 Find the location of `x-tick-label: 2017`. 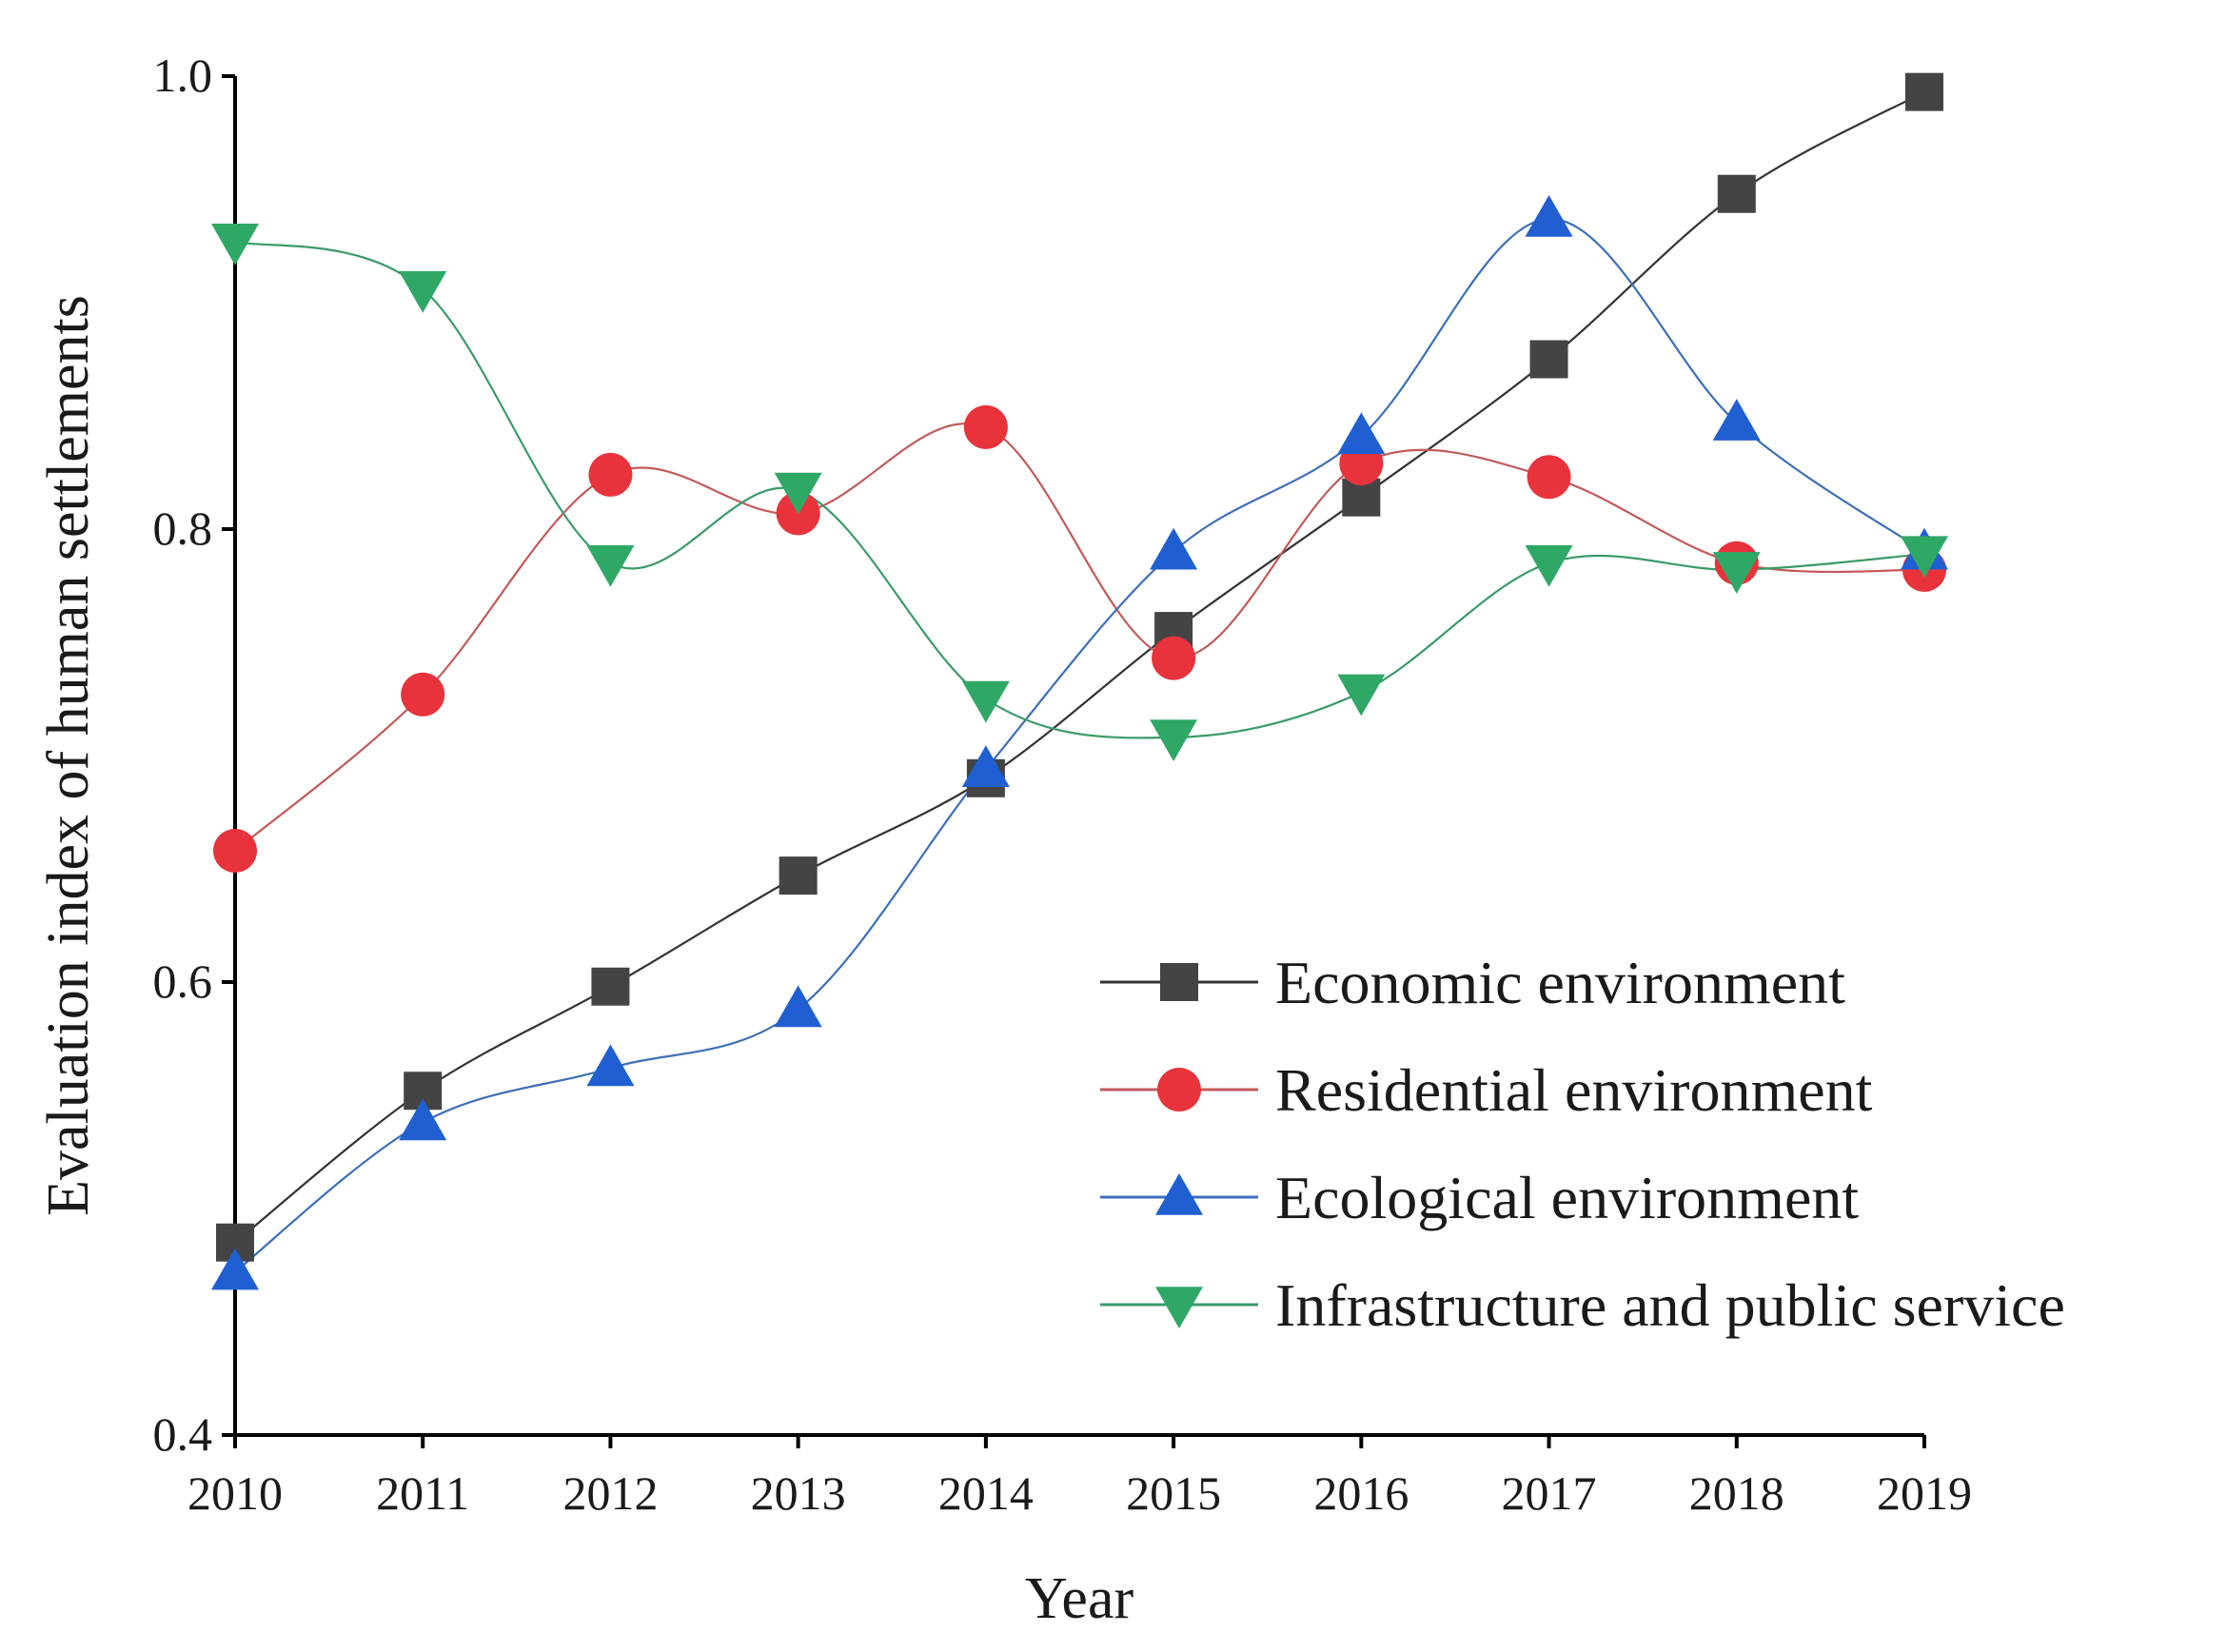

x-tick-label: 2017 is located at coordinates (1549, 1493).